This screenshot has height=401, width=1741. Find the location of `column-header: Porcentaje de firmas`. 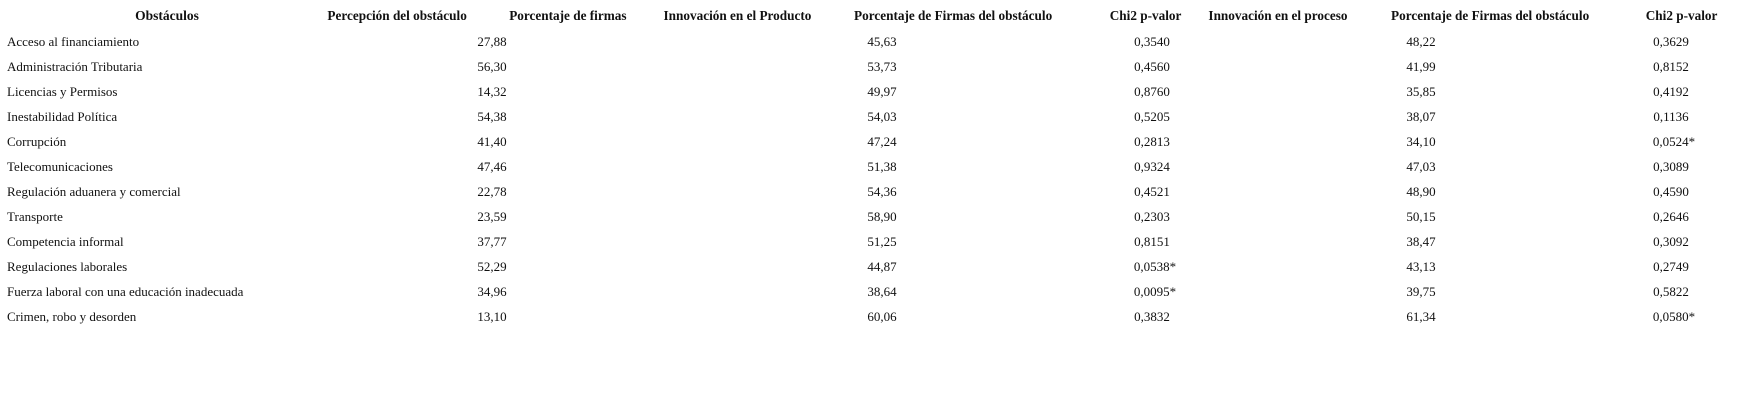

column-header: Porcentaje de firmas is located at coordinates (568, 15).